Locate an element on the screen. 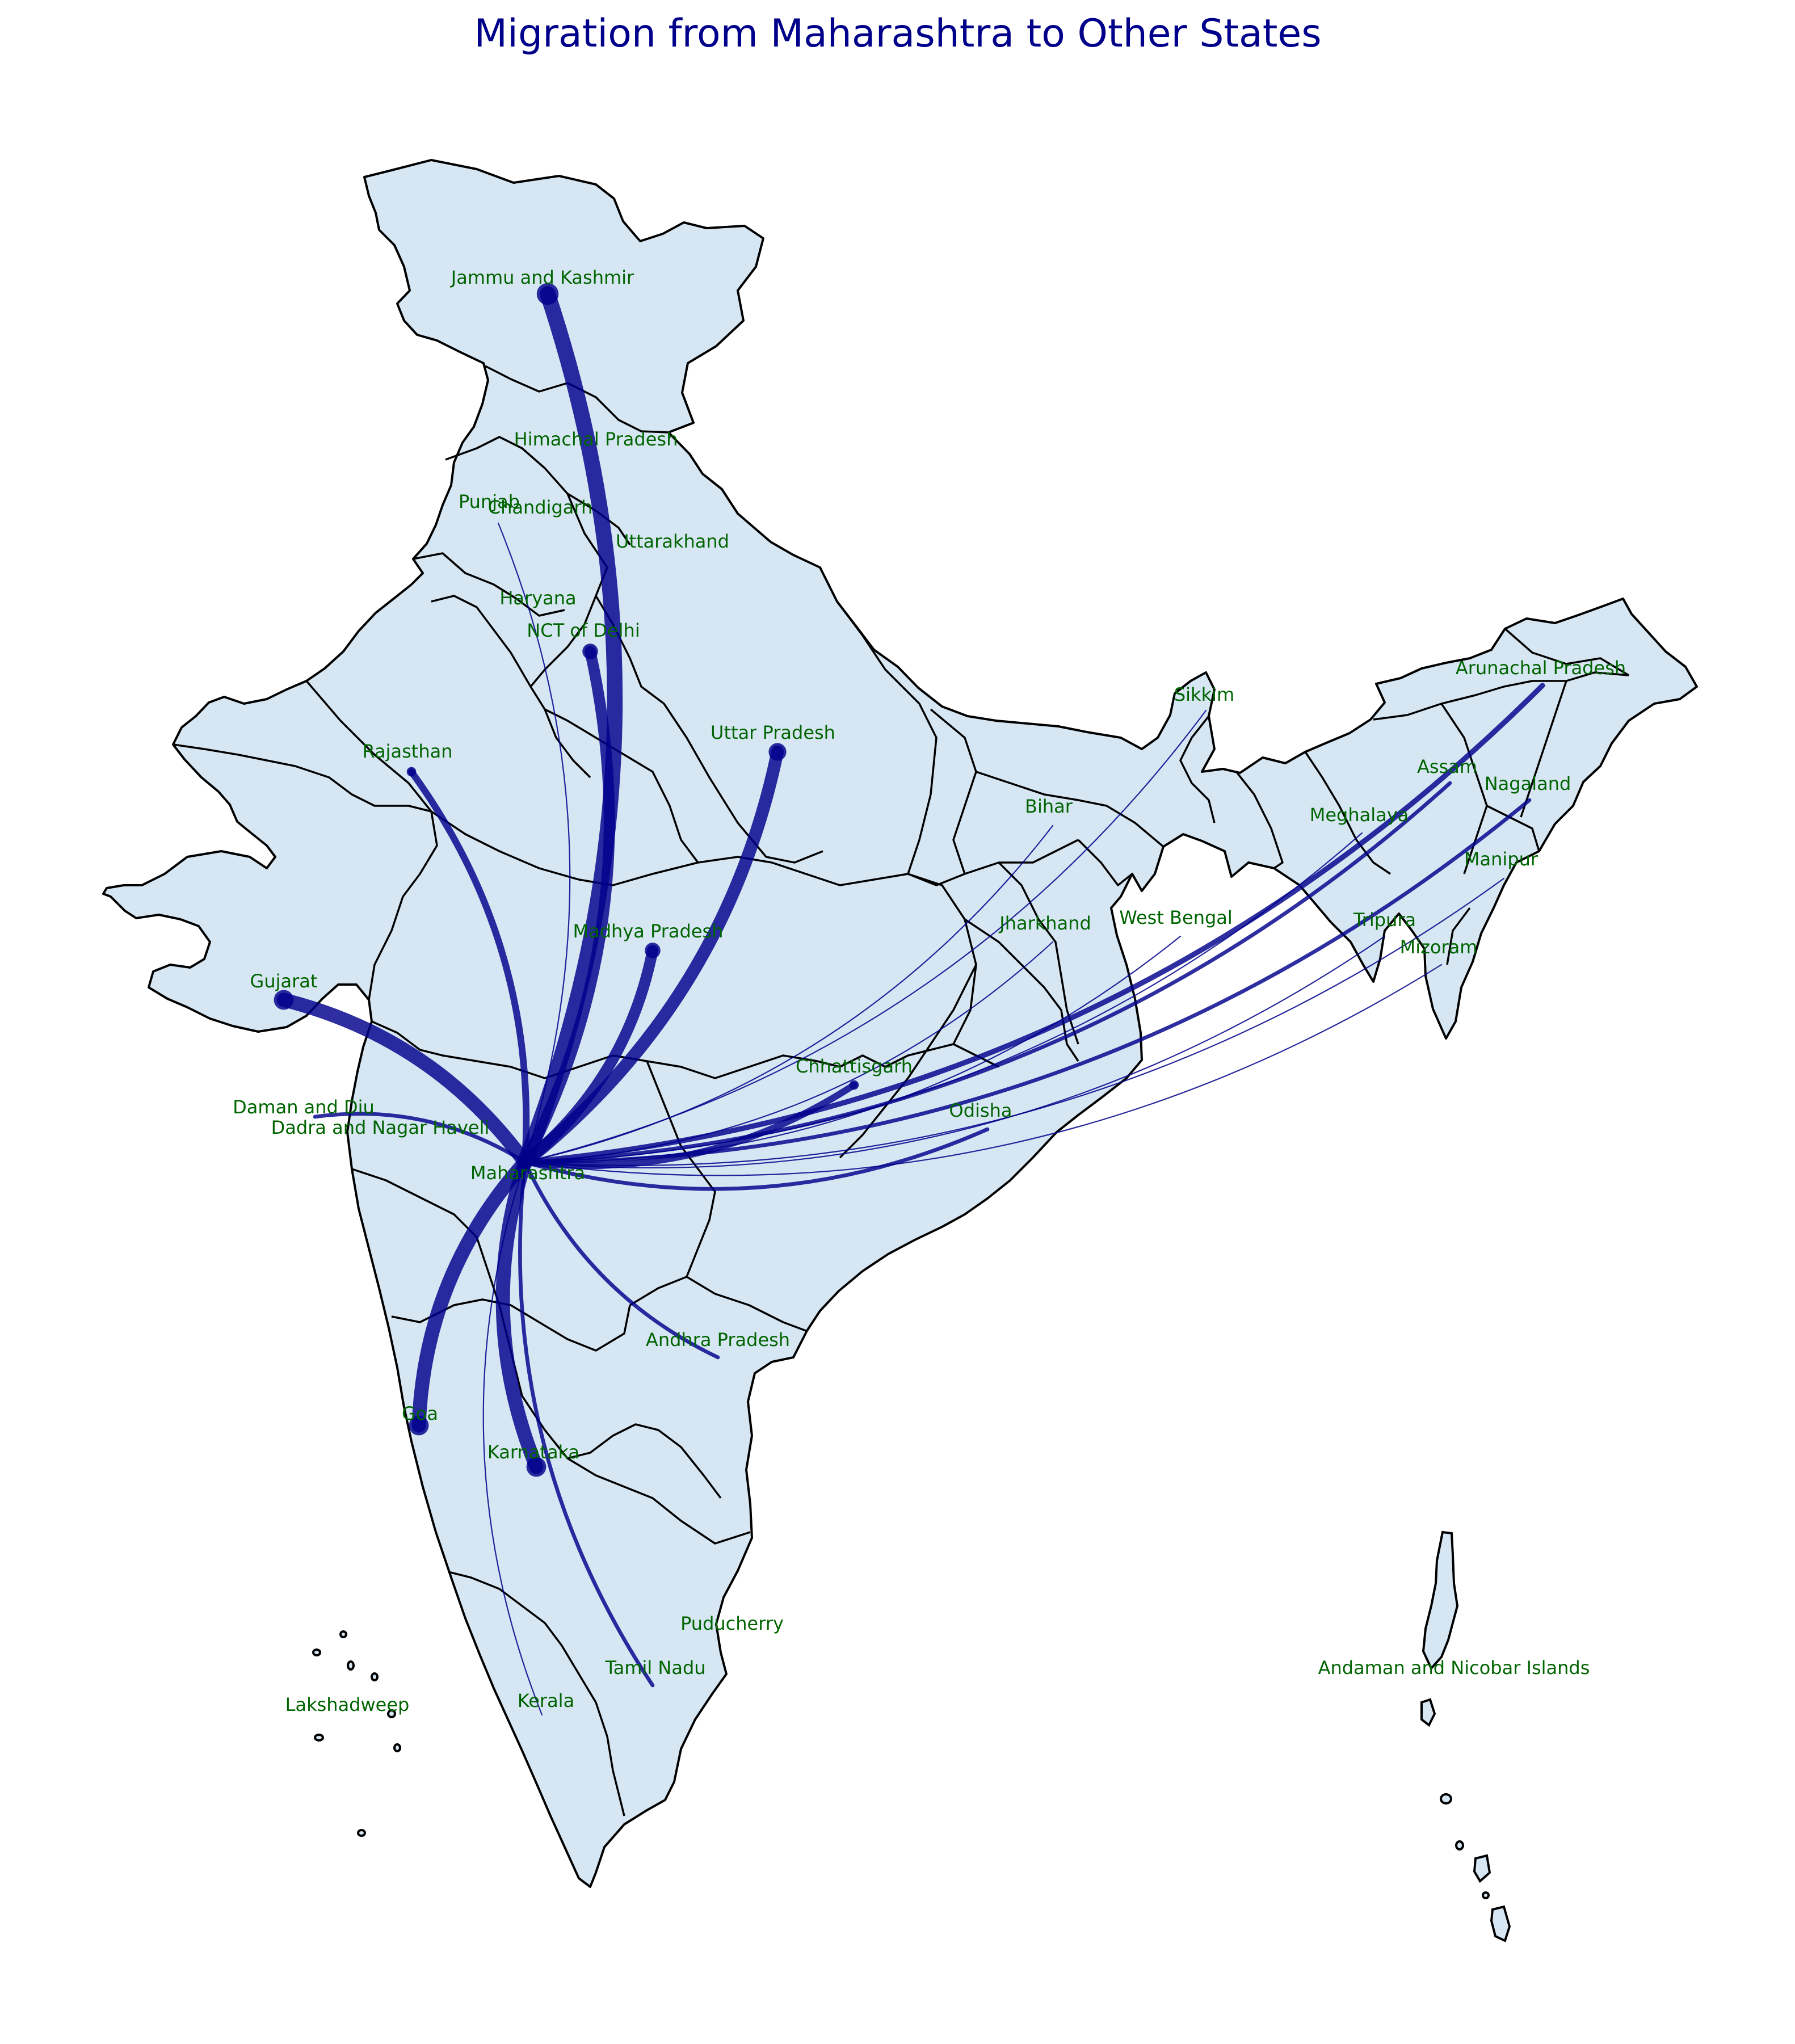 The width and height of the screenshot is (1795, 2044). state-label-maharashtra: Maharashtra is located at coordinates (527, 1173).